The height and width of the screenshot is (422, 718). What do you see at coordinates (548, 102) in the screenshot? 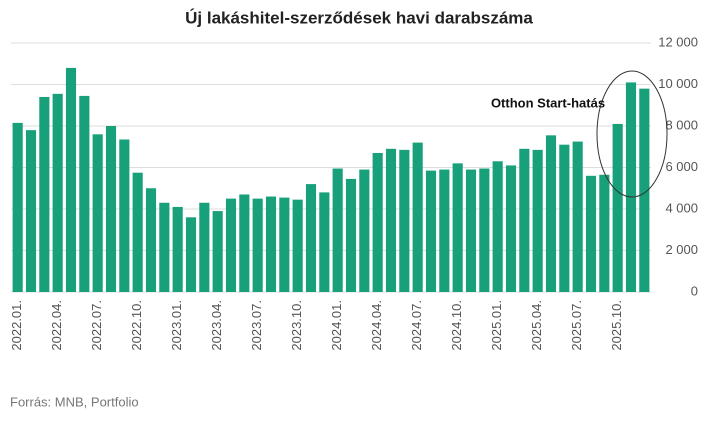
I see `annotation: Otthon Start-hatás` at bounding box center [548, 102].